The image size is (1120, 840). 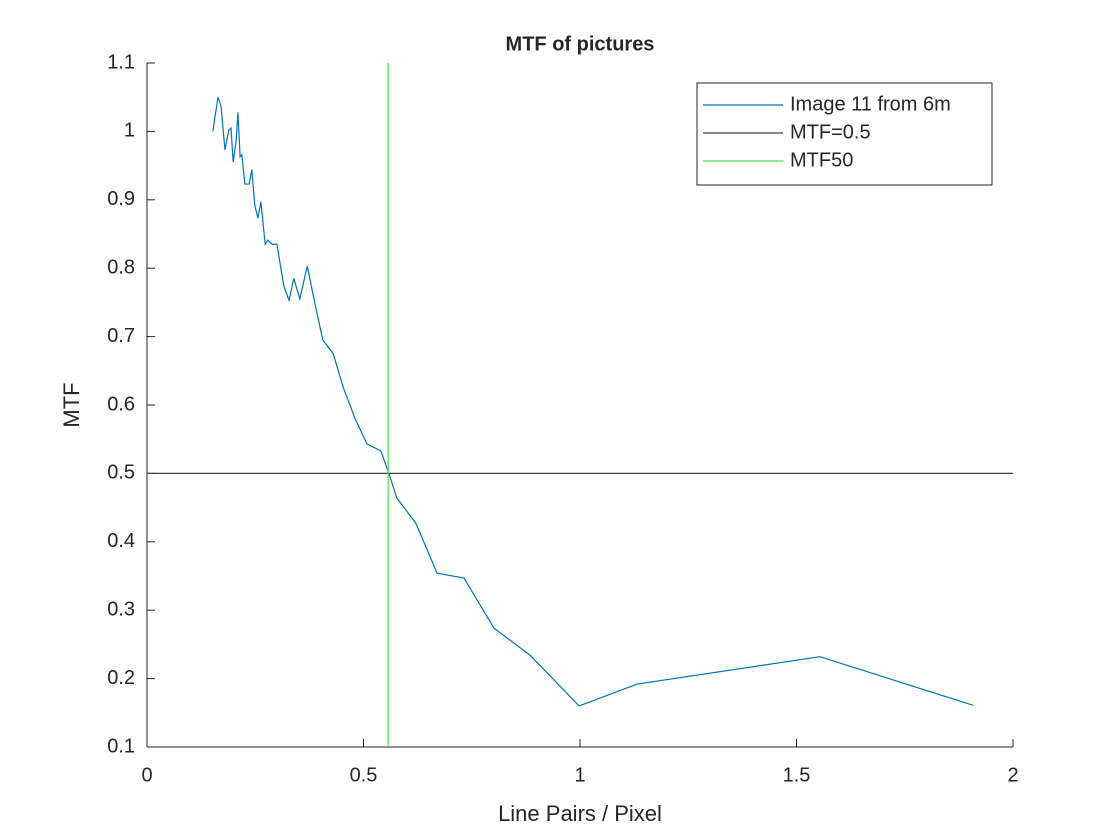 What do you see at coordinates (121, 267) in the screenshot?
I see `y-tick-label: 0.8` at bounding box center [121, 267].